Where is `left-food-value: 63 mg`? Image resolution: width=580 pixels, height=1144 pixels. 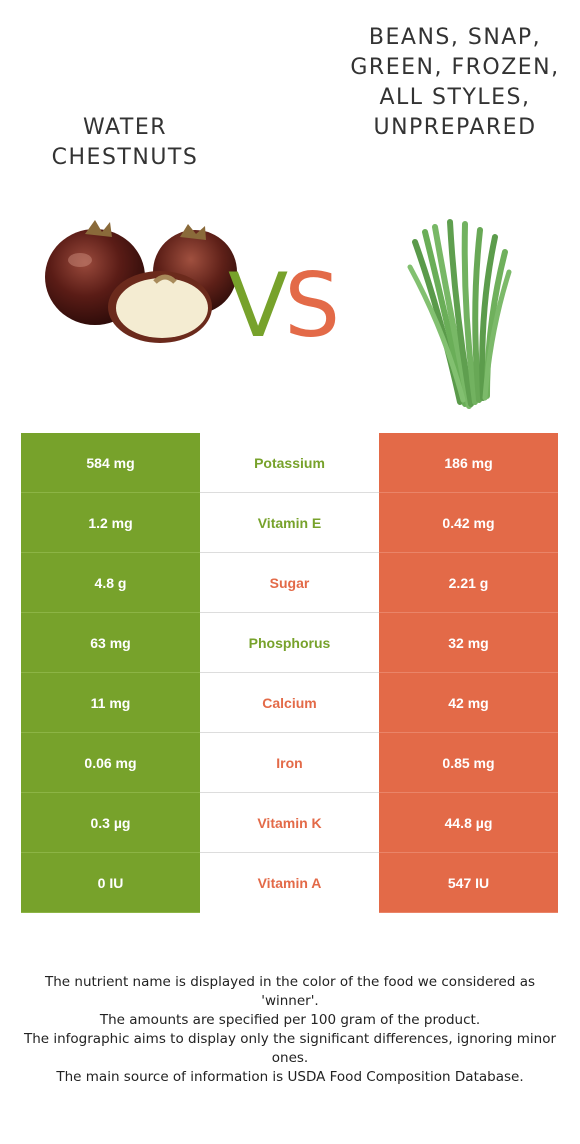 left-food-value: 63 mg is located at coordinates (110, 643).